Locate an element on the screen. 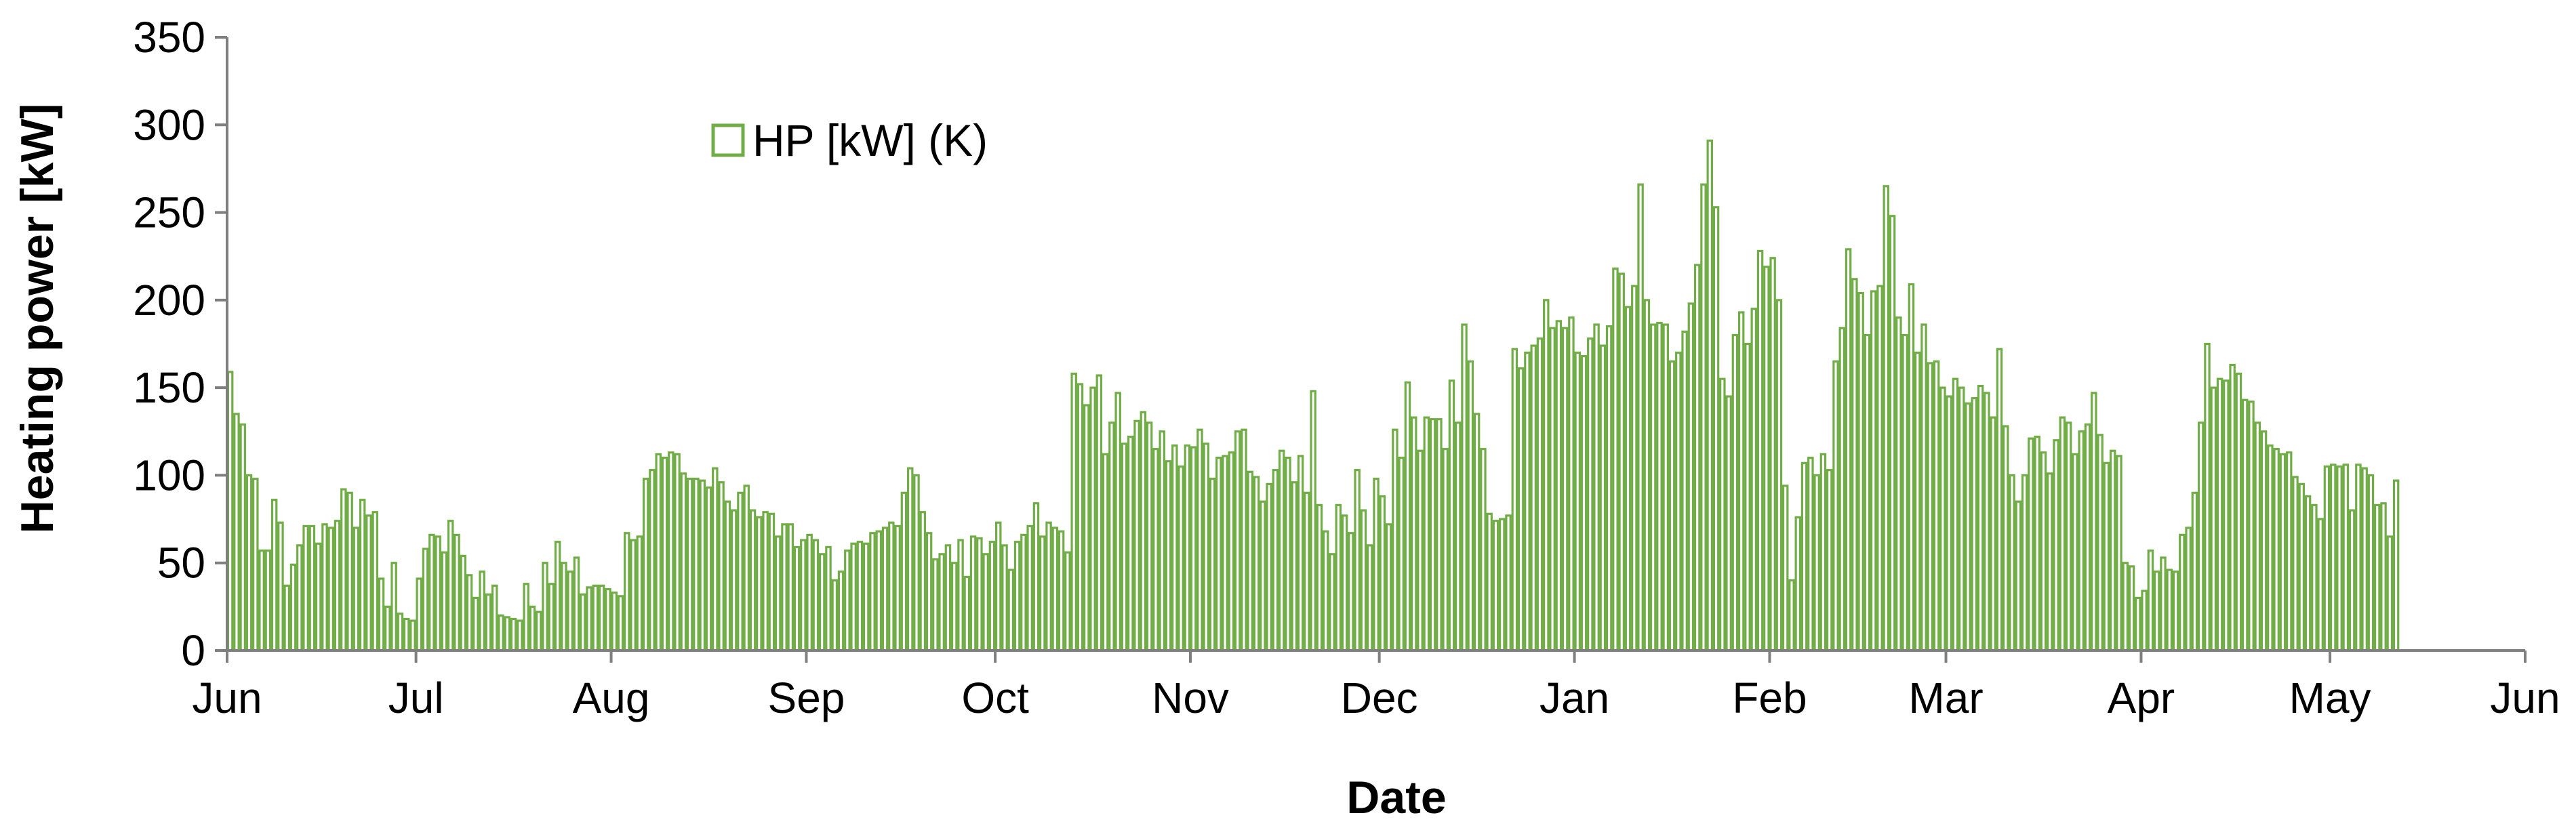  y-tick-label: 150 is located at coordinates (169, 387).